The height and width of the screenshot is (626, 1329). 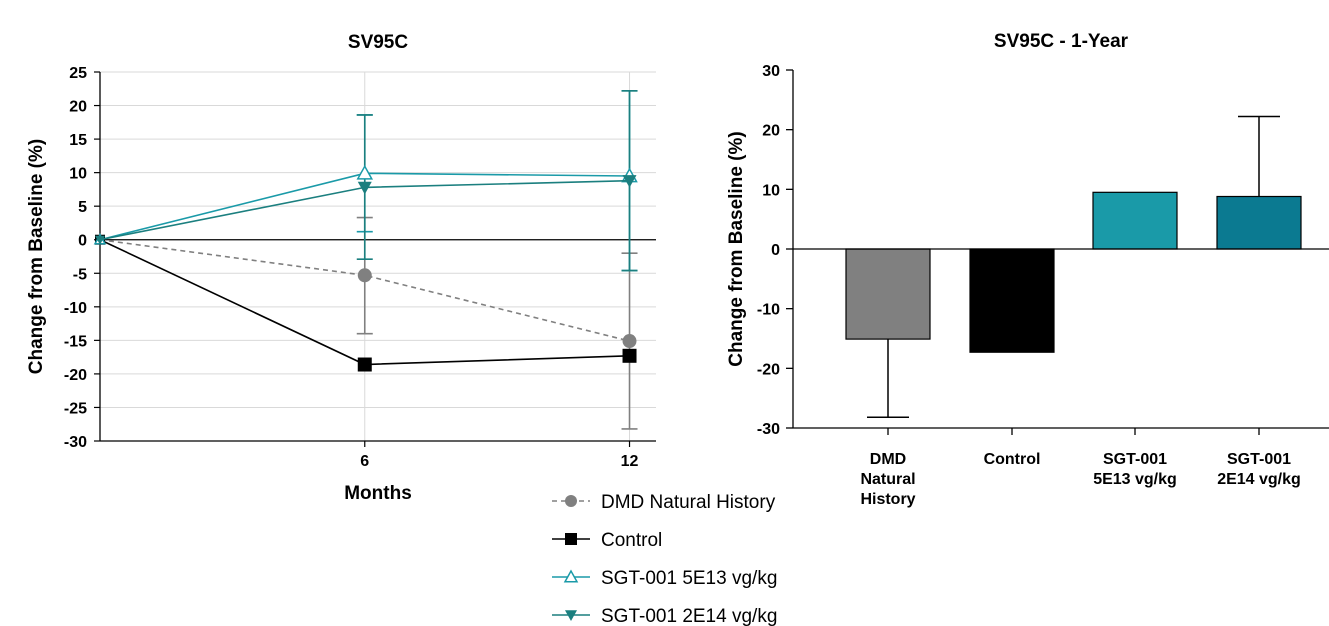 What do you see at coordinates (75, 408) in the screenshot?
I see `y-tick-label: -25` at bounding box center [75, 408].